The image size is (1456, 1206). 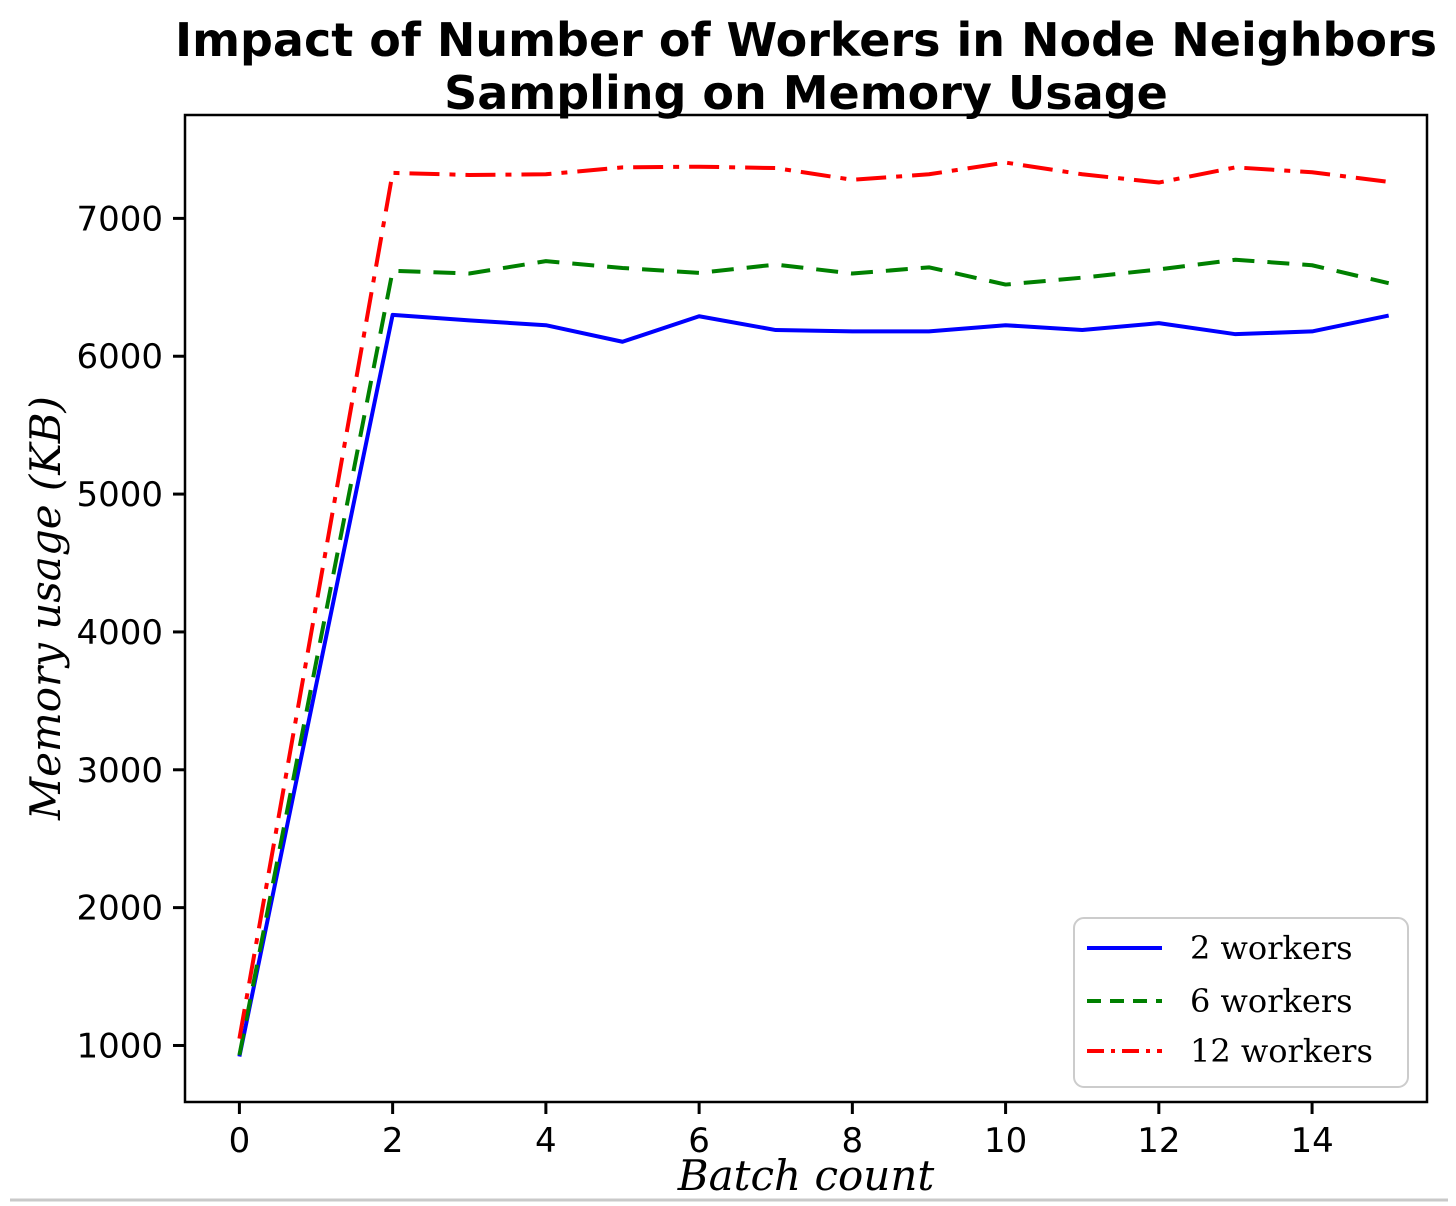 What do you see at coordinates (119, 771) in the screenshot?
I see `y-tick-label: 3000` at bounding box center [119, 771].